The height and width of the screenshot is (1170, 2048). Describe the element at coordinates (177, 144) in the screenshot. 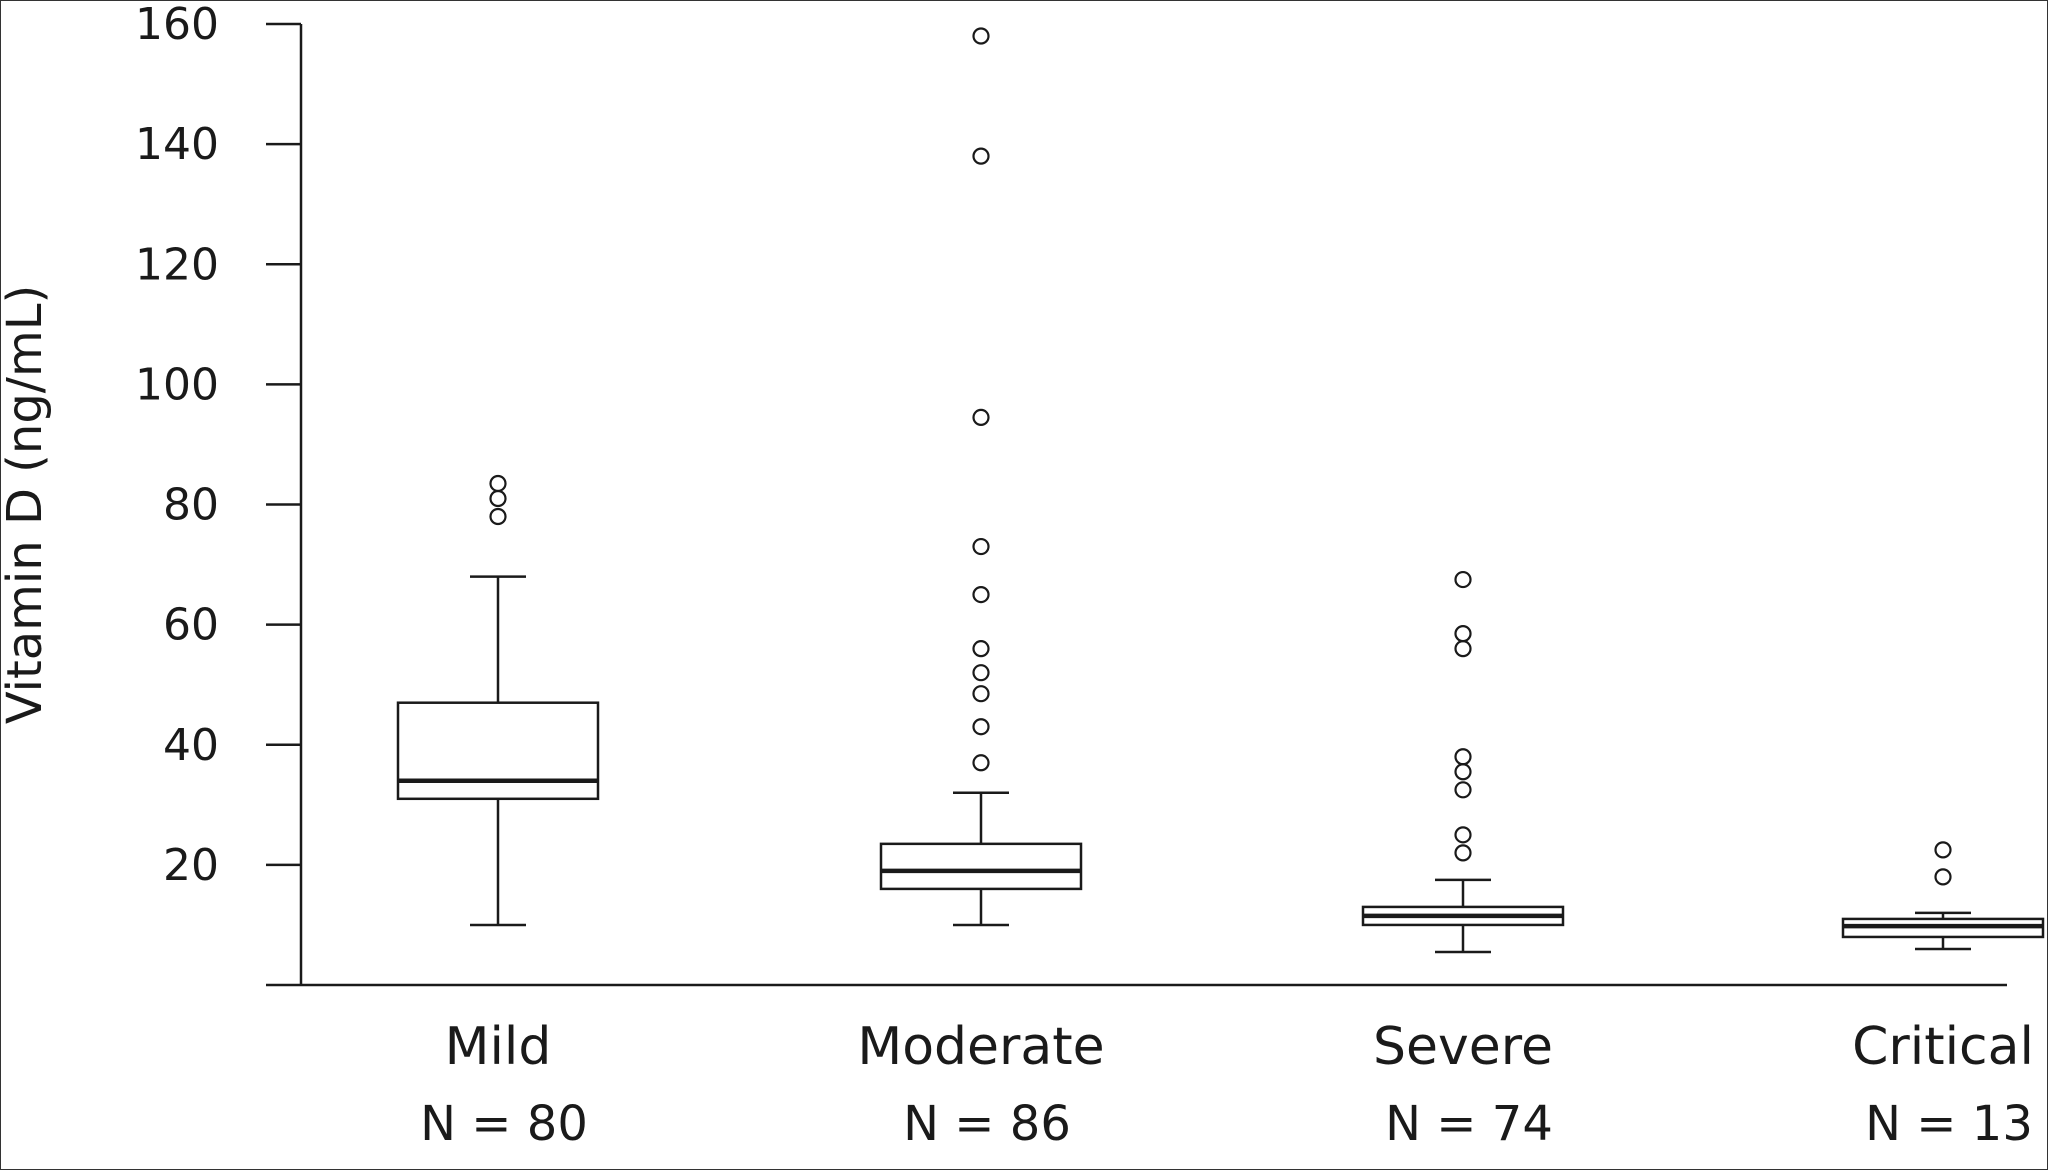

I see `y-tick-label: 140` at that location.